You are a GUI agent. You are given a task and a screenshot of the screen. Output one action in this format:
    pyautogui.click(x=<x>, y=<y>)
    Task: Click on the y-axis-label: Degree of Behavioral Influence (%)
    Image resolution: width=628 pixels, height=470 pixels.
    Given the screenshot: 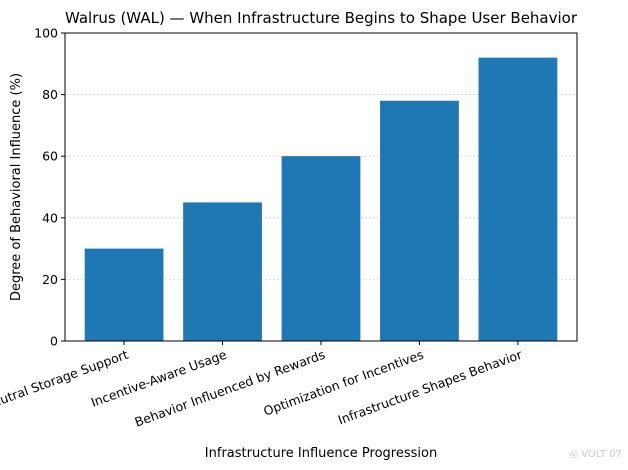 What is the action you would take?
    pyautogui.click(x=16, y=187)
    